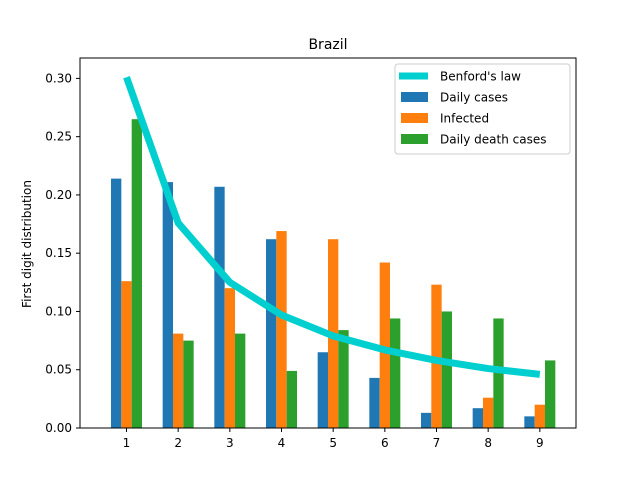  What do you see at coordinates (480, 77) in the screenshot?
I see `legend-label-benford-s-law: Benford's law` at bounding box center [480, 77].